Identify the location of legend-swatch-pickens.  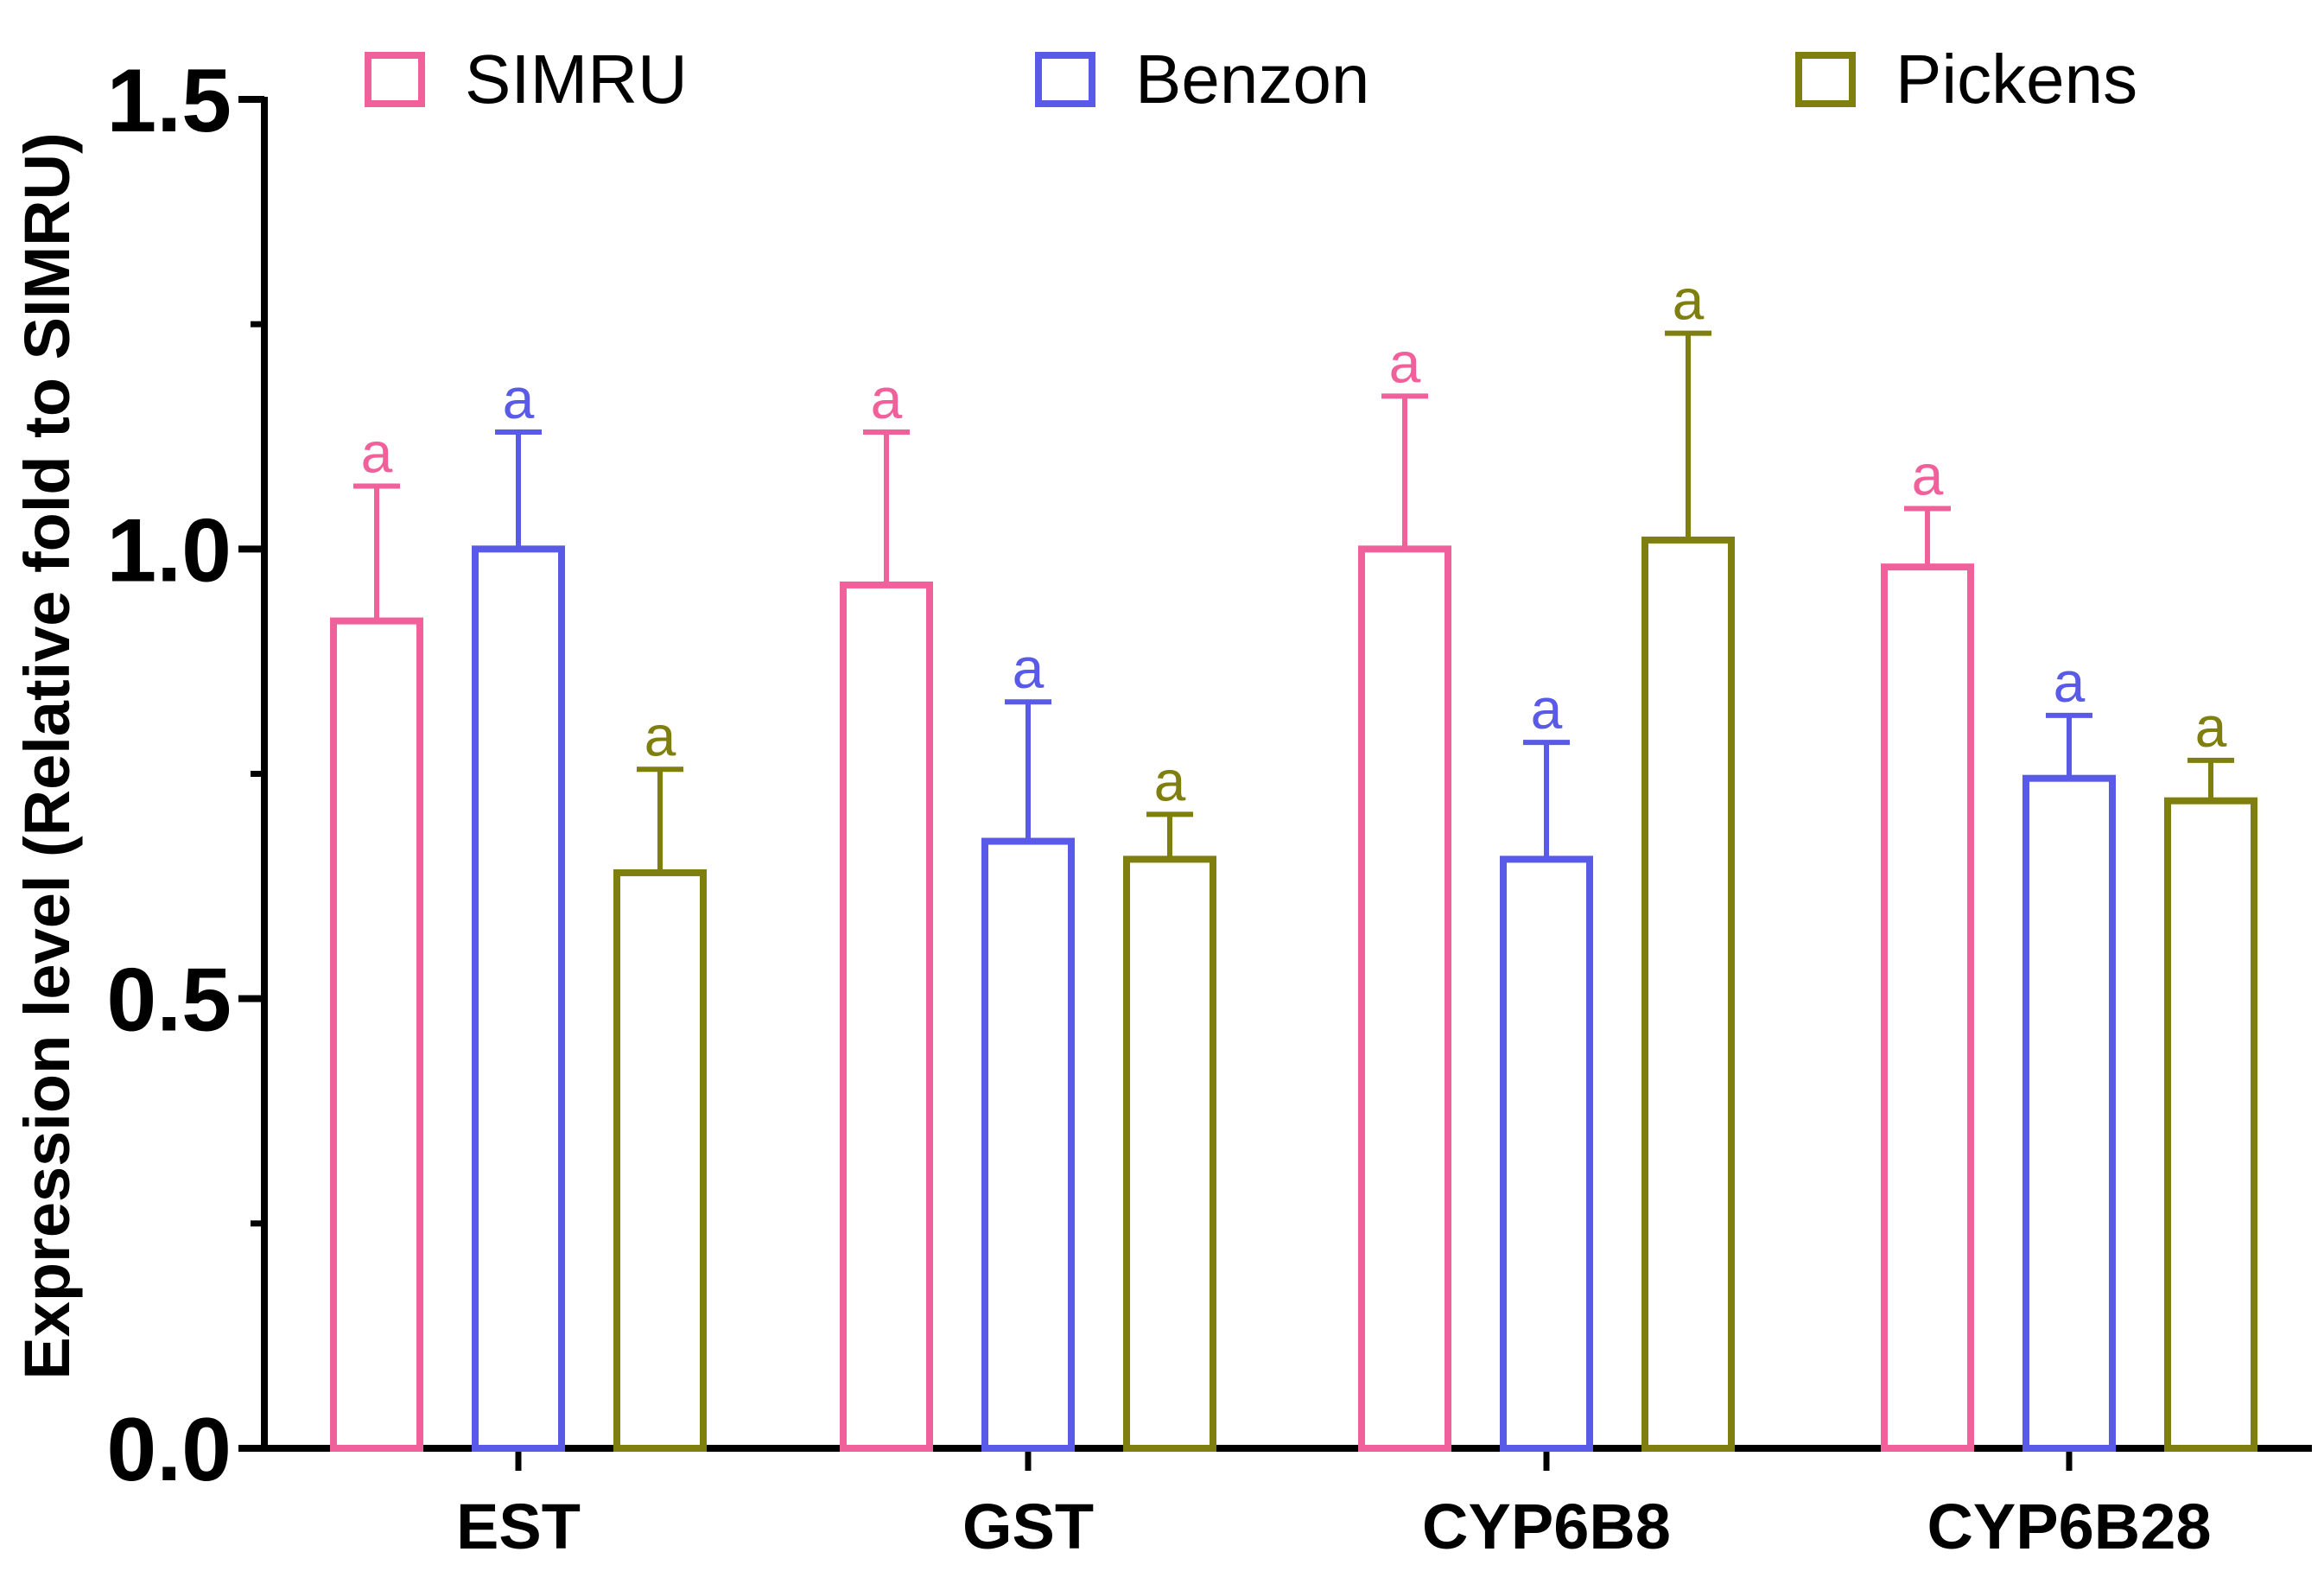
(1825, 79).